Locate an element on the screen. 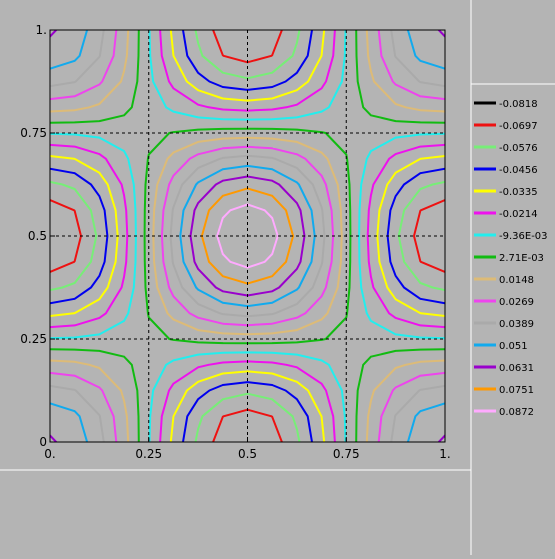 The width and height of the screenshot is (555, 559). legend-item-9: 0.0269 is located at coordinates (504, 302).